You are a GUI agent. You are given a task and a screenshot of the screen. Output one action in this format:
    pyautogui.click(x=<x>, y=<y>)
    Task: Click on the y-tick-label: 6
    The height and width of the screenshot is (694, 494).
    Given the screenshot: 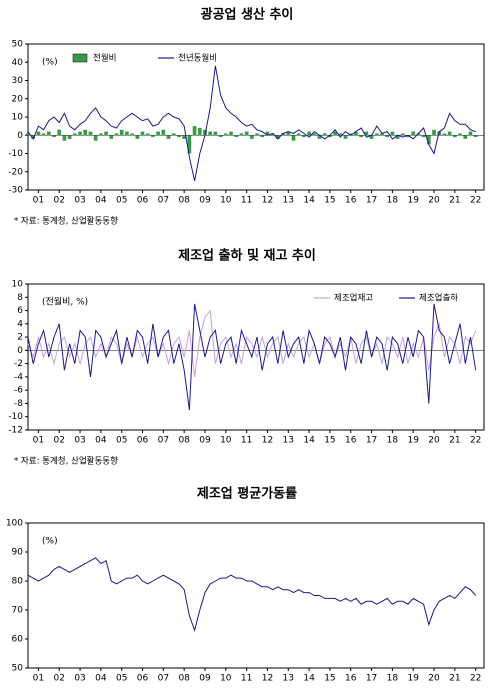 What is the action you would take?
    pyautogui.click(x=20, y=311)
    